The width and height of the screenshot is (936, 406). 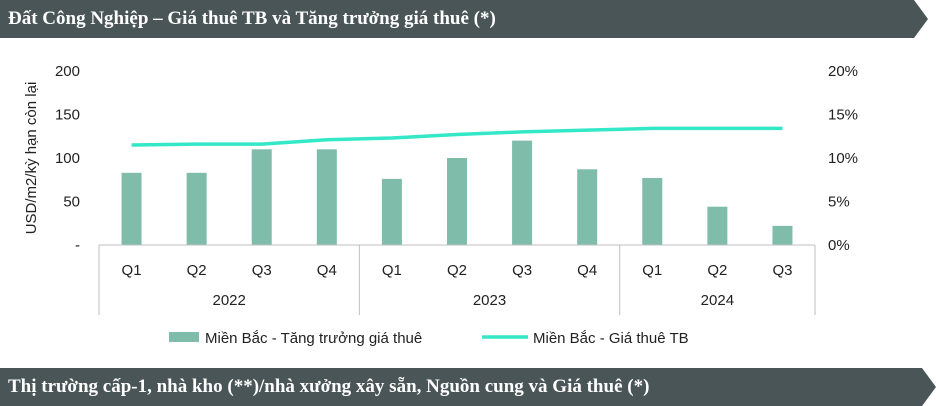 What do you see at coordinates (77, 245) in the screenshot?
I see `y-left-tick-label: -` at bounding box center [77, 245].